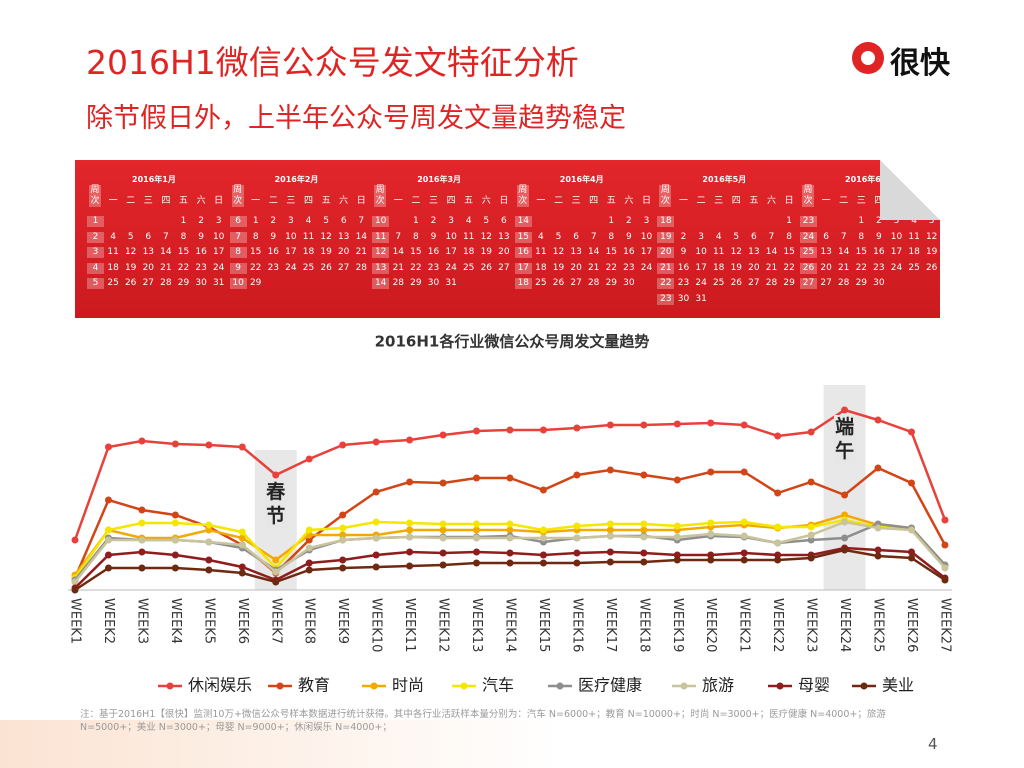 The height and width of the screenshot is (768, 1024). Describe the element at coordinates (558, 283) in the screenshot. I see `day: 26` at that location.